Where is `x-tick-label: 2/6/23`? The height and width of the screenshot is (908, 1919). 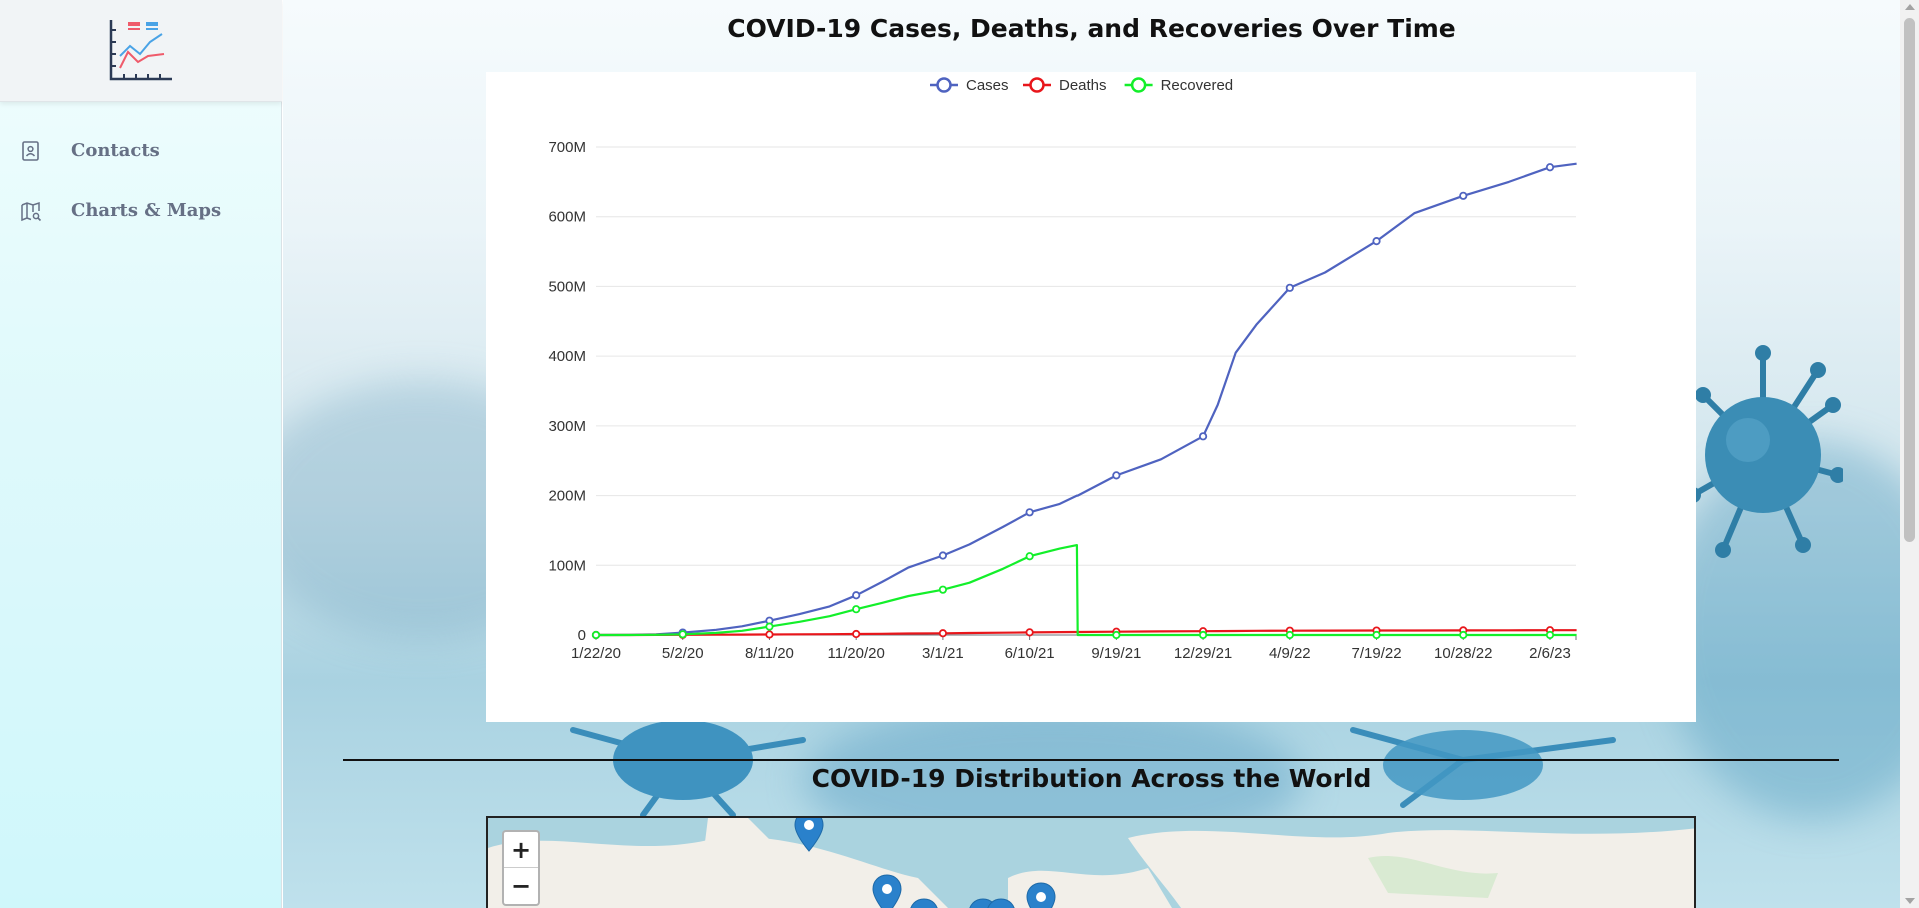 x-tick-label: 2/6/23 is located at coordinates (1550, 653).